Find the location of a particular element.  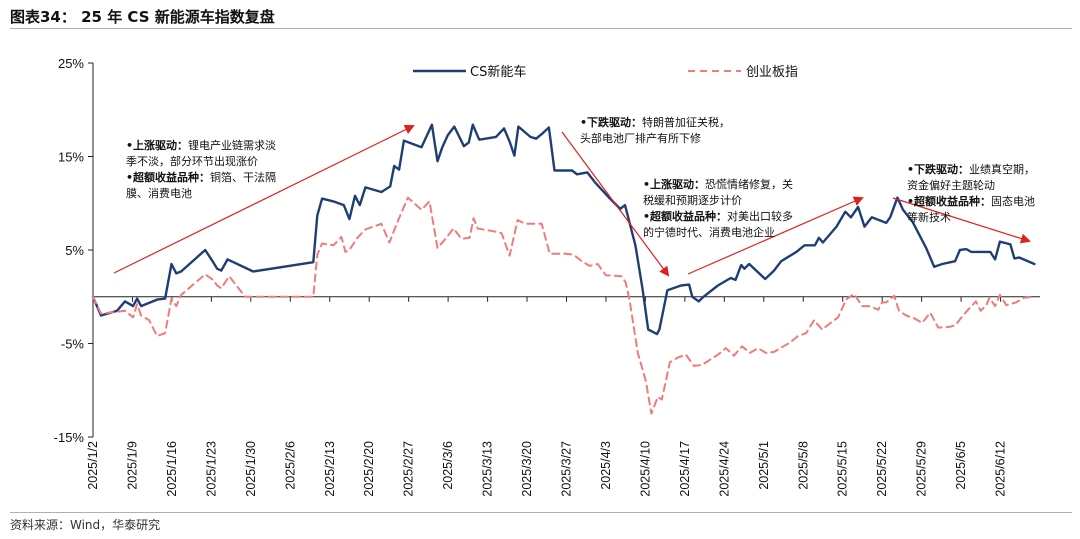

x-tick-label: 2025/2/27 is located at coordinates (409, 469).